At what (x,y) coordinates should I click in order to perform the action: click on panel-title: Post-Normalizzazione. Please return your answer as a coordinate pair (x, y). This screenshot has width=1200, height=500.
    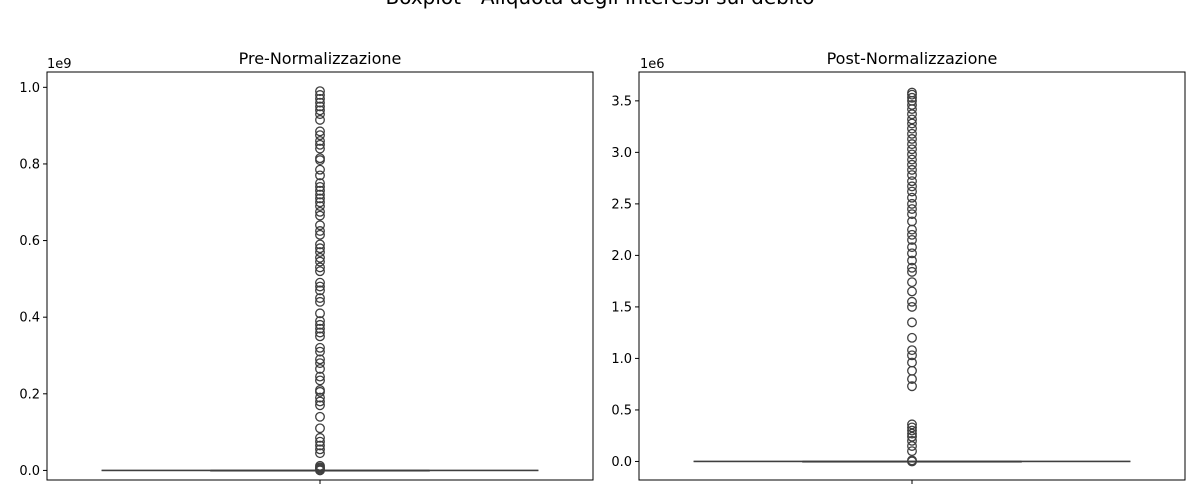
    Looking at the image, I should click on (912, 58).